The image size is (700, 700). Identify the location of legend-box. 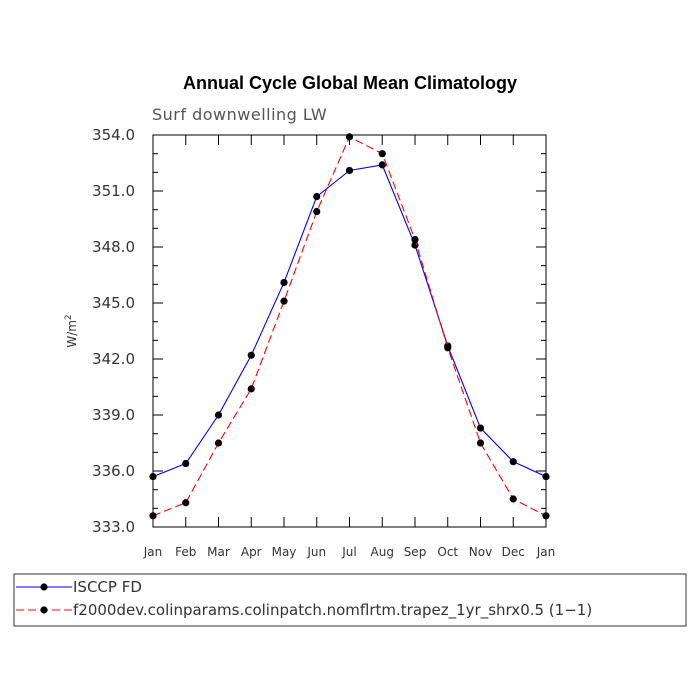
(350, 600).